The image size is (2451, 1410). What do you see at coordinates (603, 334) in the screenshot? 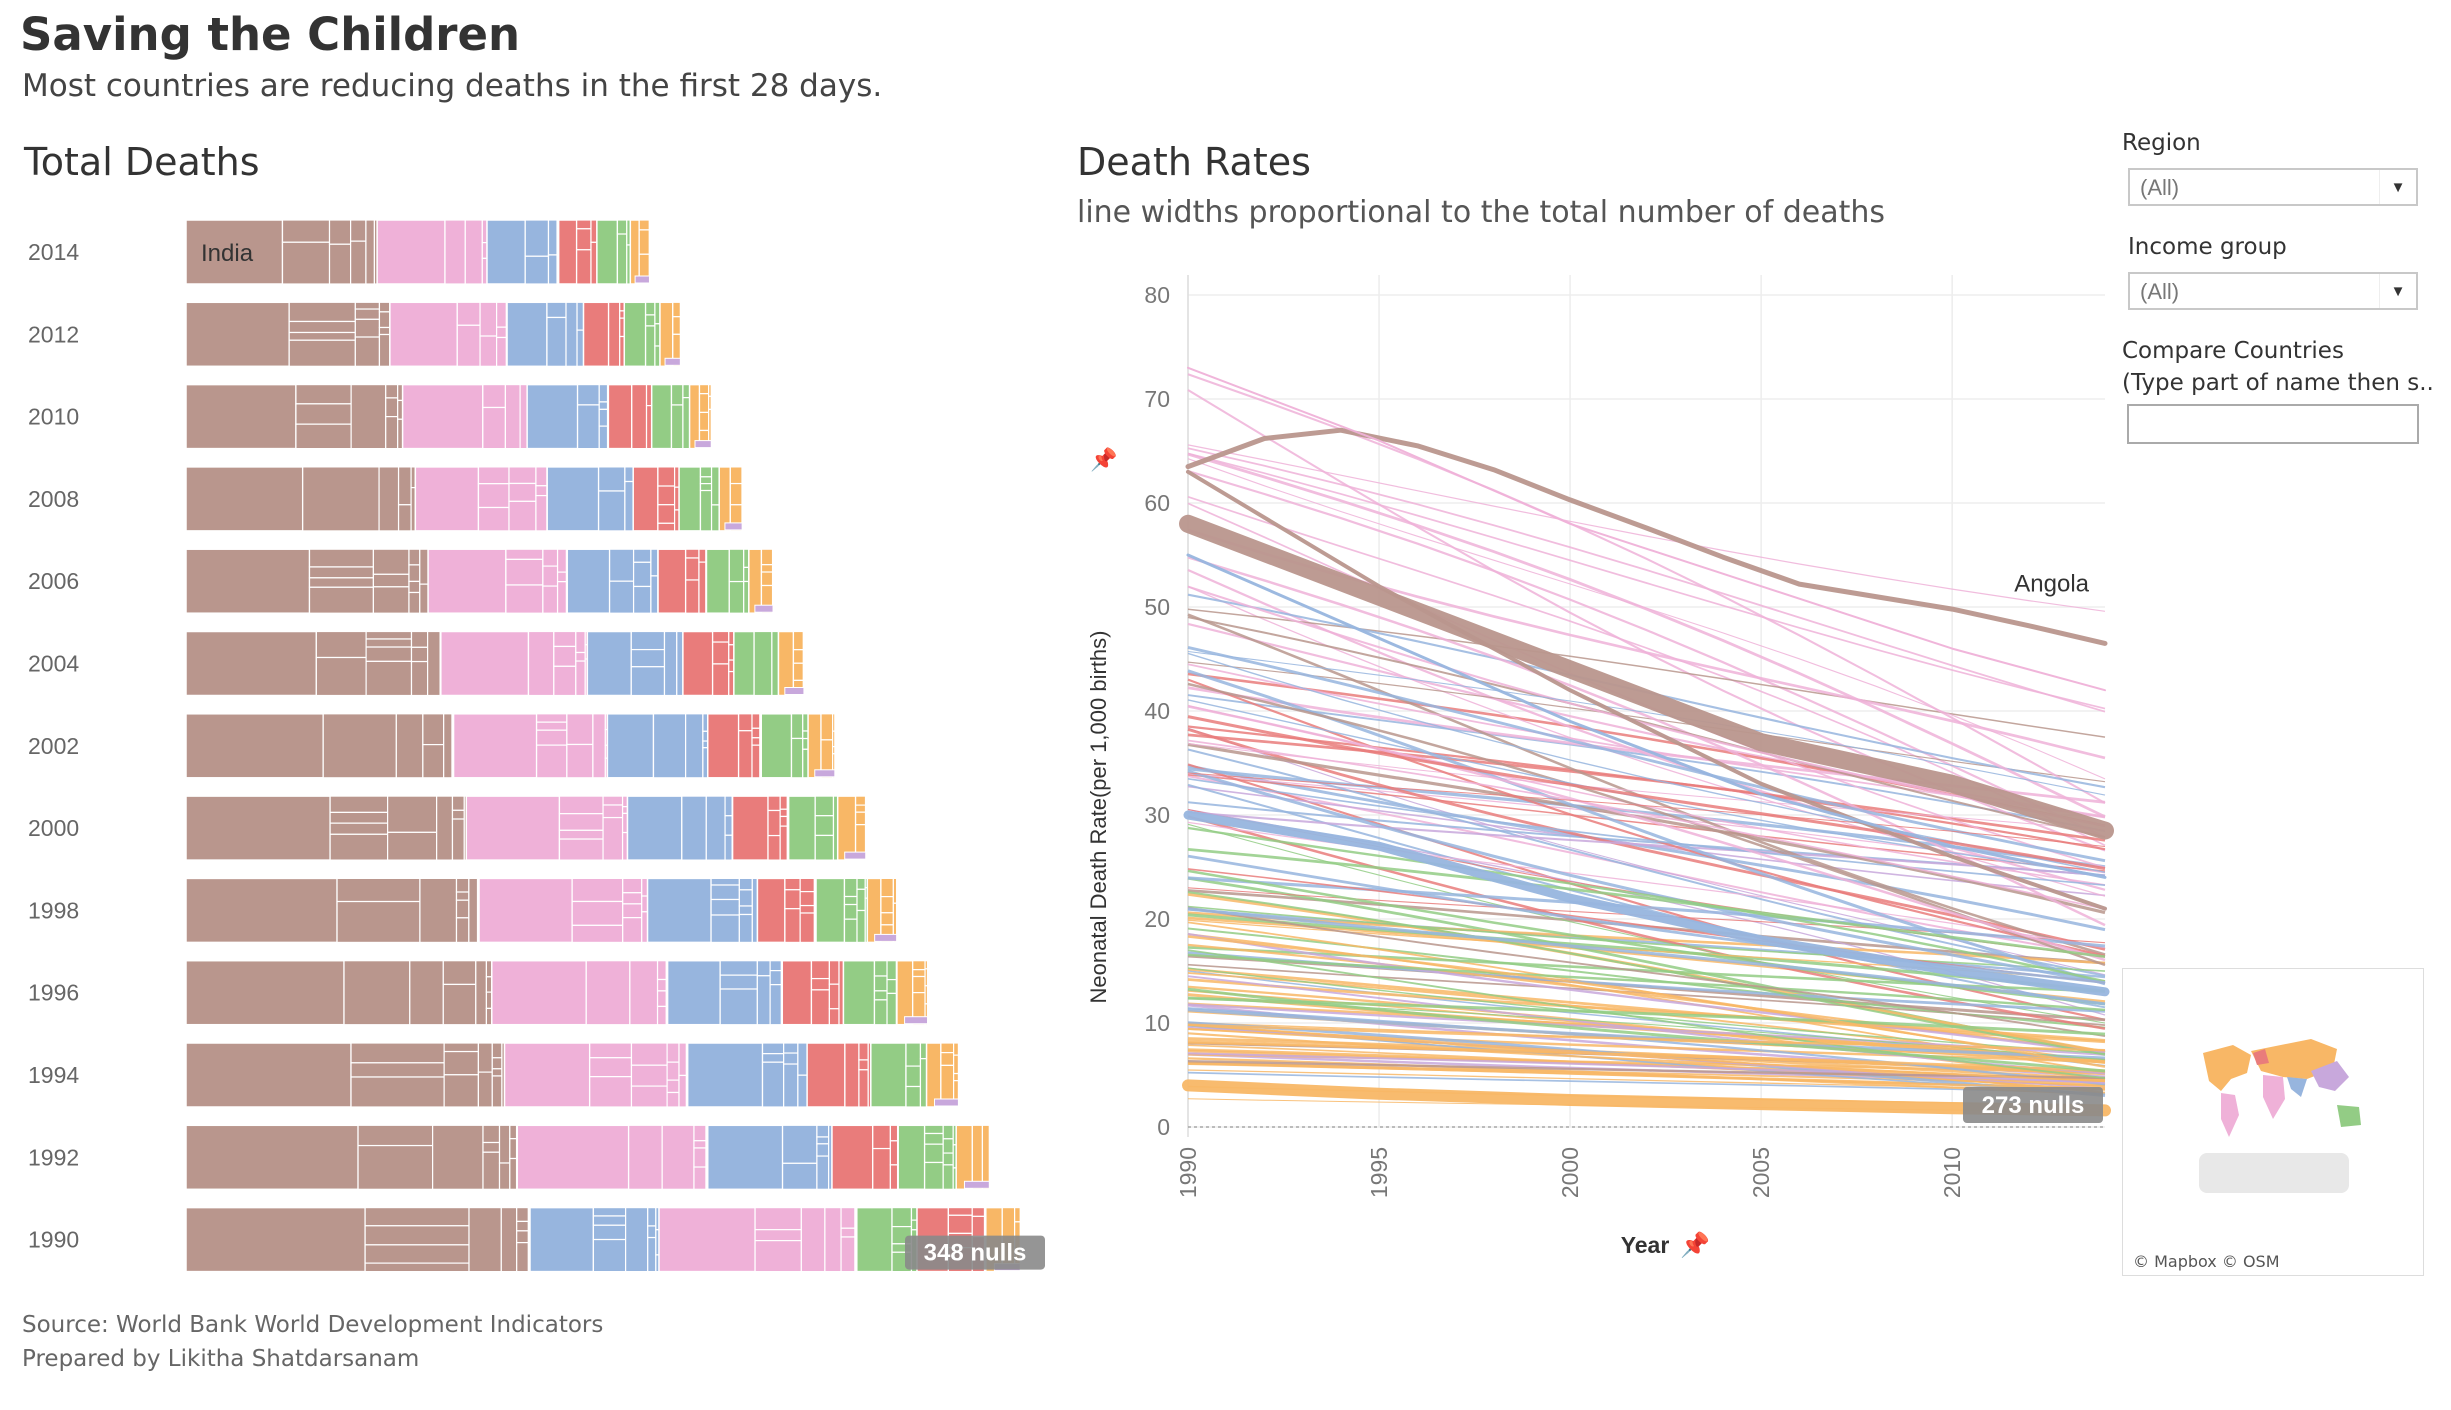
I see `segment-red` at bounding box center [603, 334].